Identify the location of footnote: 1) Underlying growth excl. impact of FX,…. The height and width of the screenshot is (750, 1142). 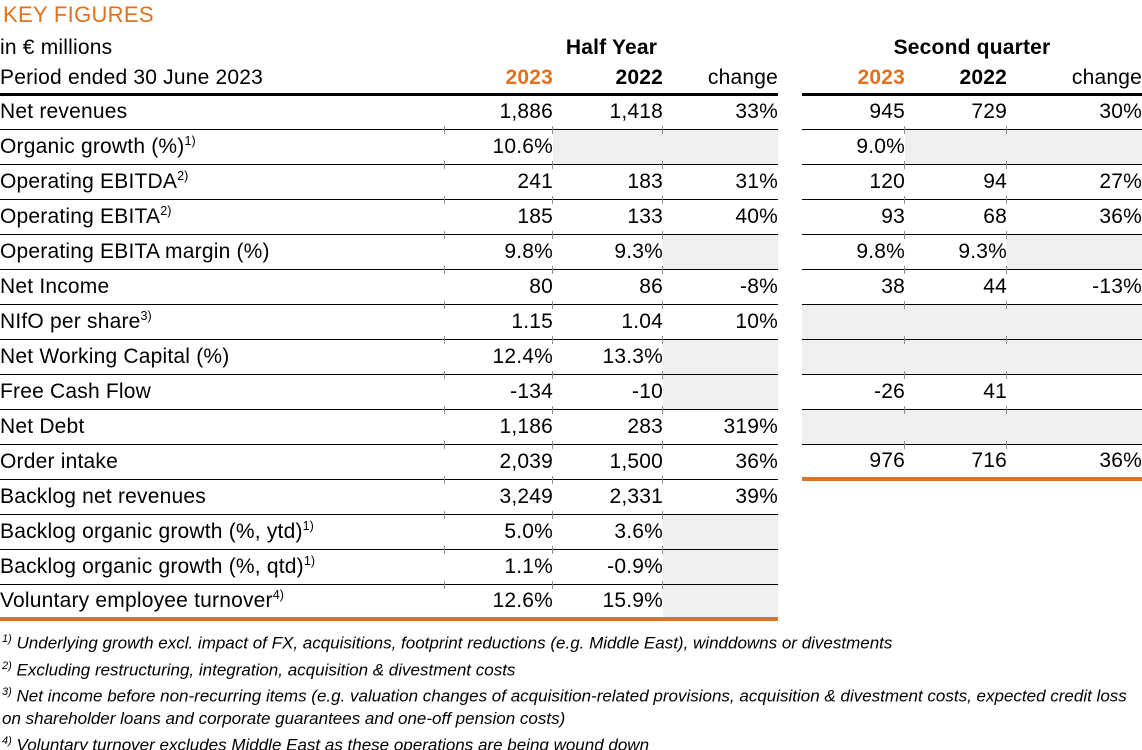
(447, 643).